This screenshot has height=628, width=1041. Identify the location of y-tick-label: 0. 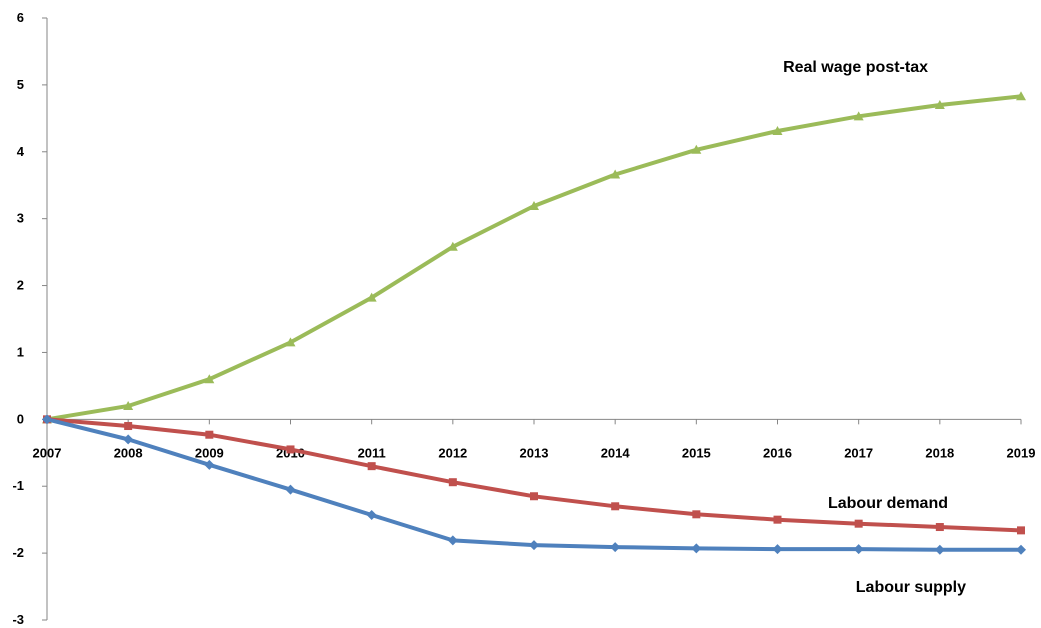
(20, 418).